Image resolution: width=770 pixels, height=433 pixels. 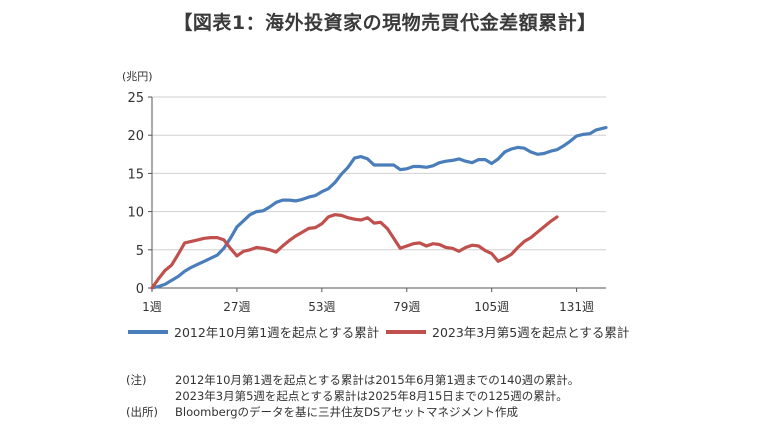 I want to click on legend-label-2: 2023年3月第5週を起点とする累計, so click(x=530, y=332).